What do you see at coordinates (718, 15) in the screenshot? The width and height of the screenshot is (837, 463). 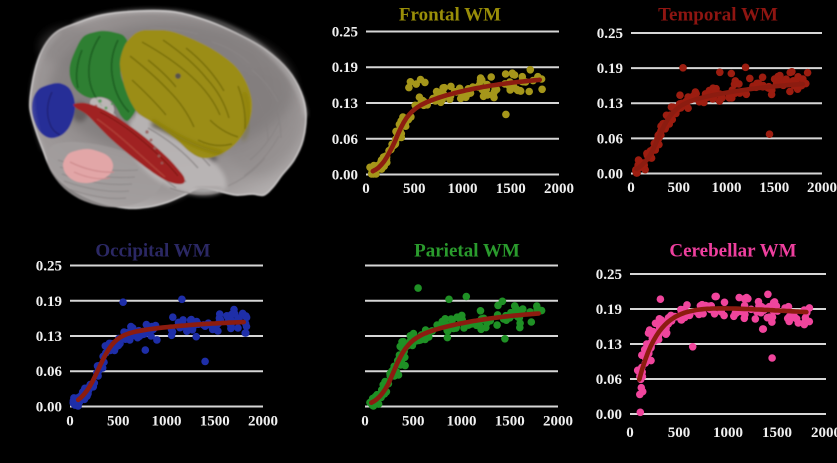 I see `svg-text: Temporal WM` at bounding box center [718, 15].